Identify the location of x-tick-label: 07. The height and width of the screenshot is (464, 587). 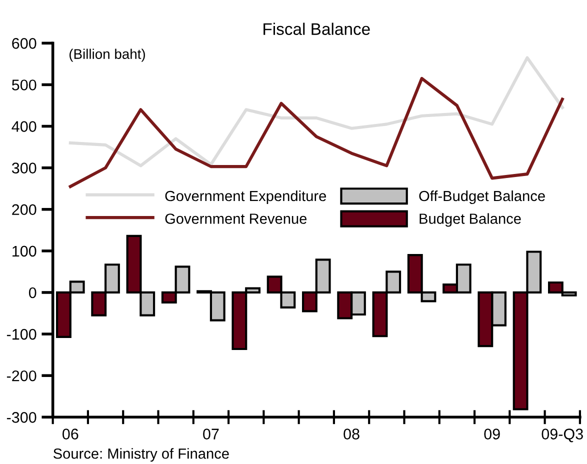
(211, 434).